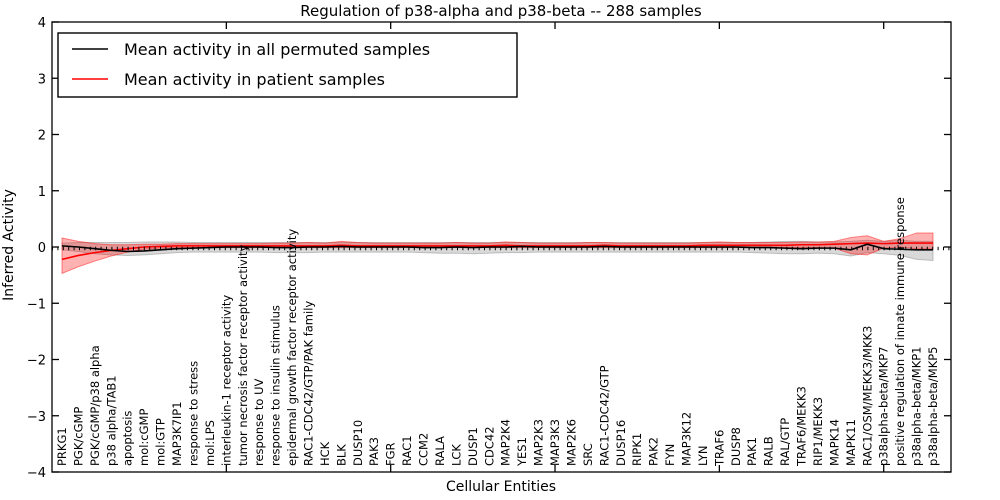 This screenshot has height=500, width=1000. What do you see at coordinates (42, 79) in the screenshot?
I see `y-tick-label: 3` at bounding box center [42, 79].